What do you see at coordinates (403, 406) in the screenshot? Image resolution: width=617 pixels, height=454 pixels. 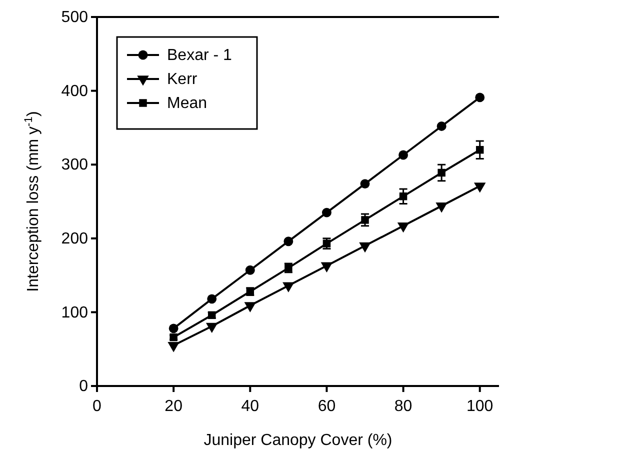 I see `x-tick-label: 80` at bounding box center [403, 406].